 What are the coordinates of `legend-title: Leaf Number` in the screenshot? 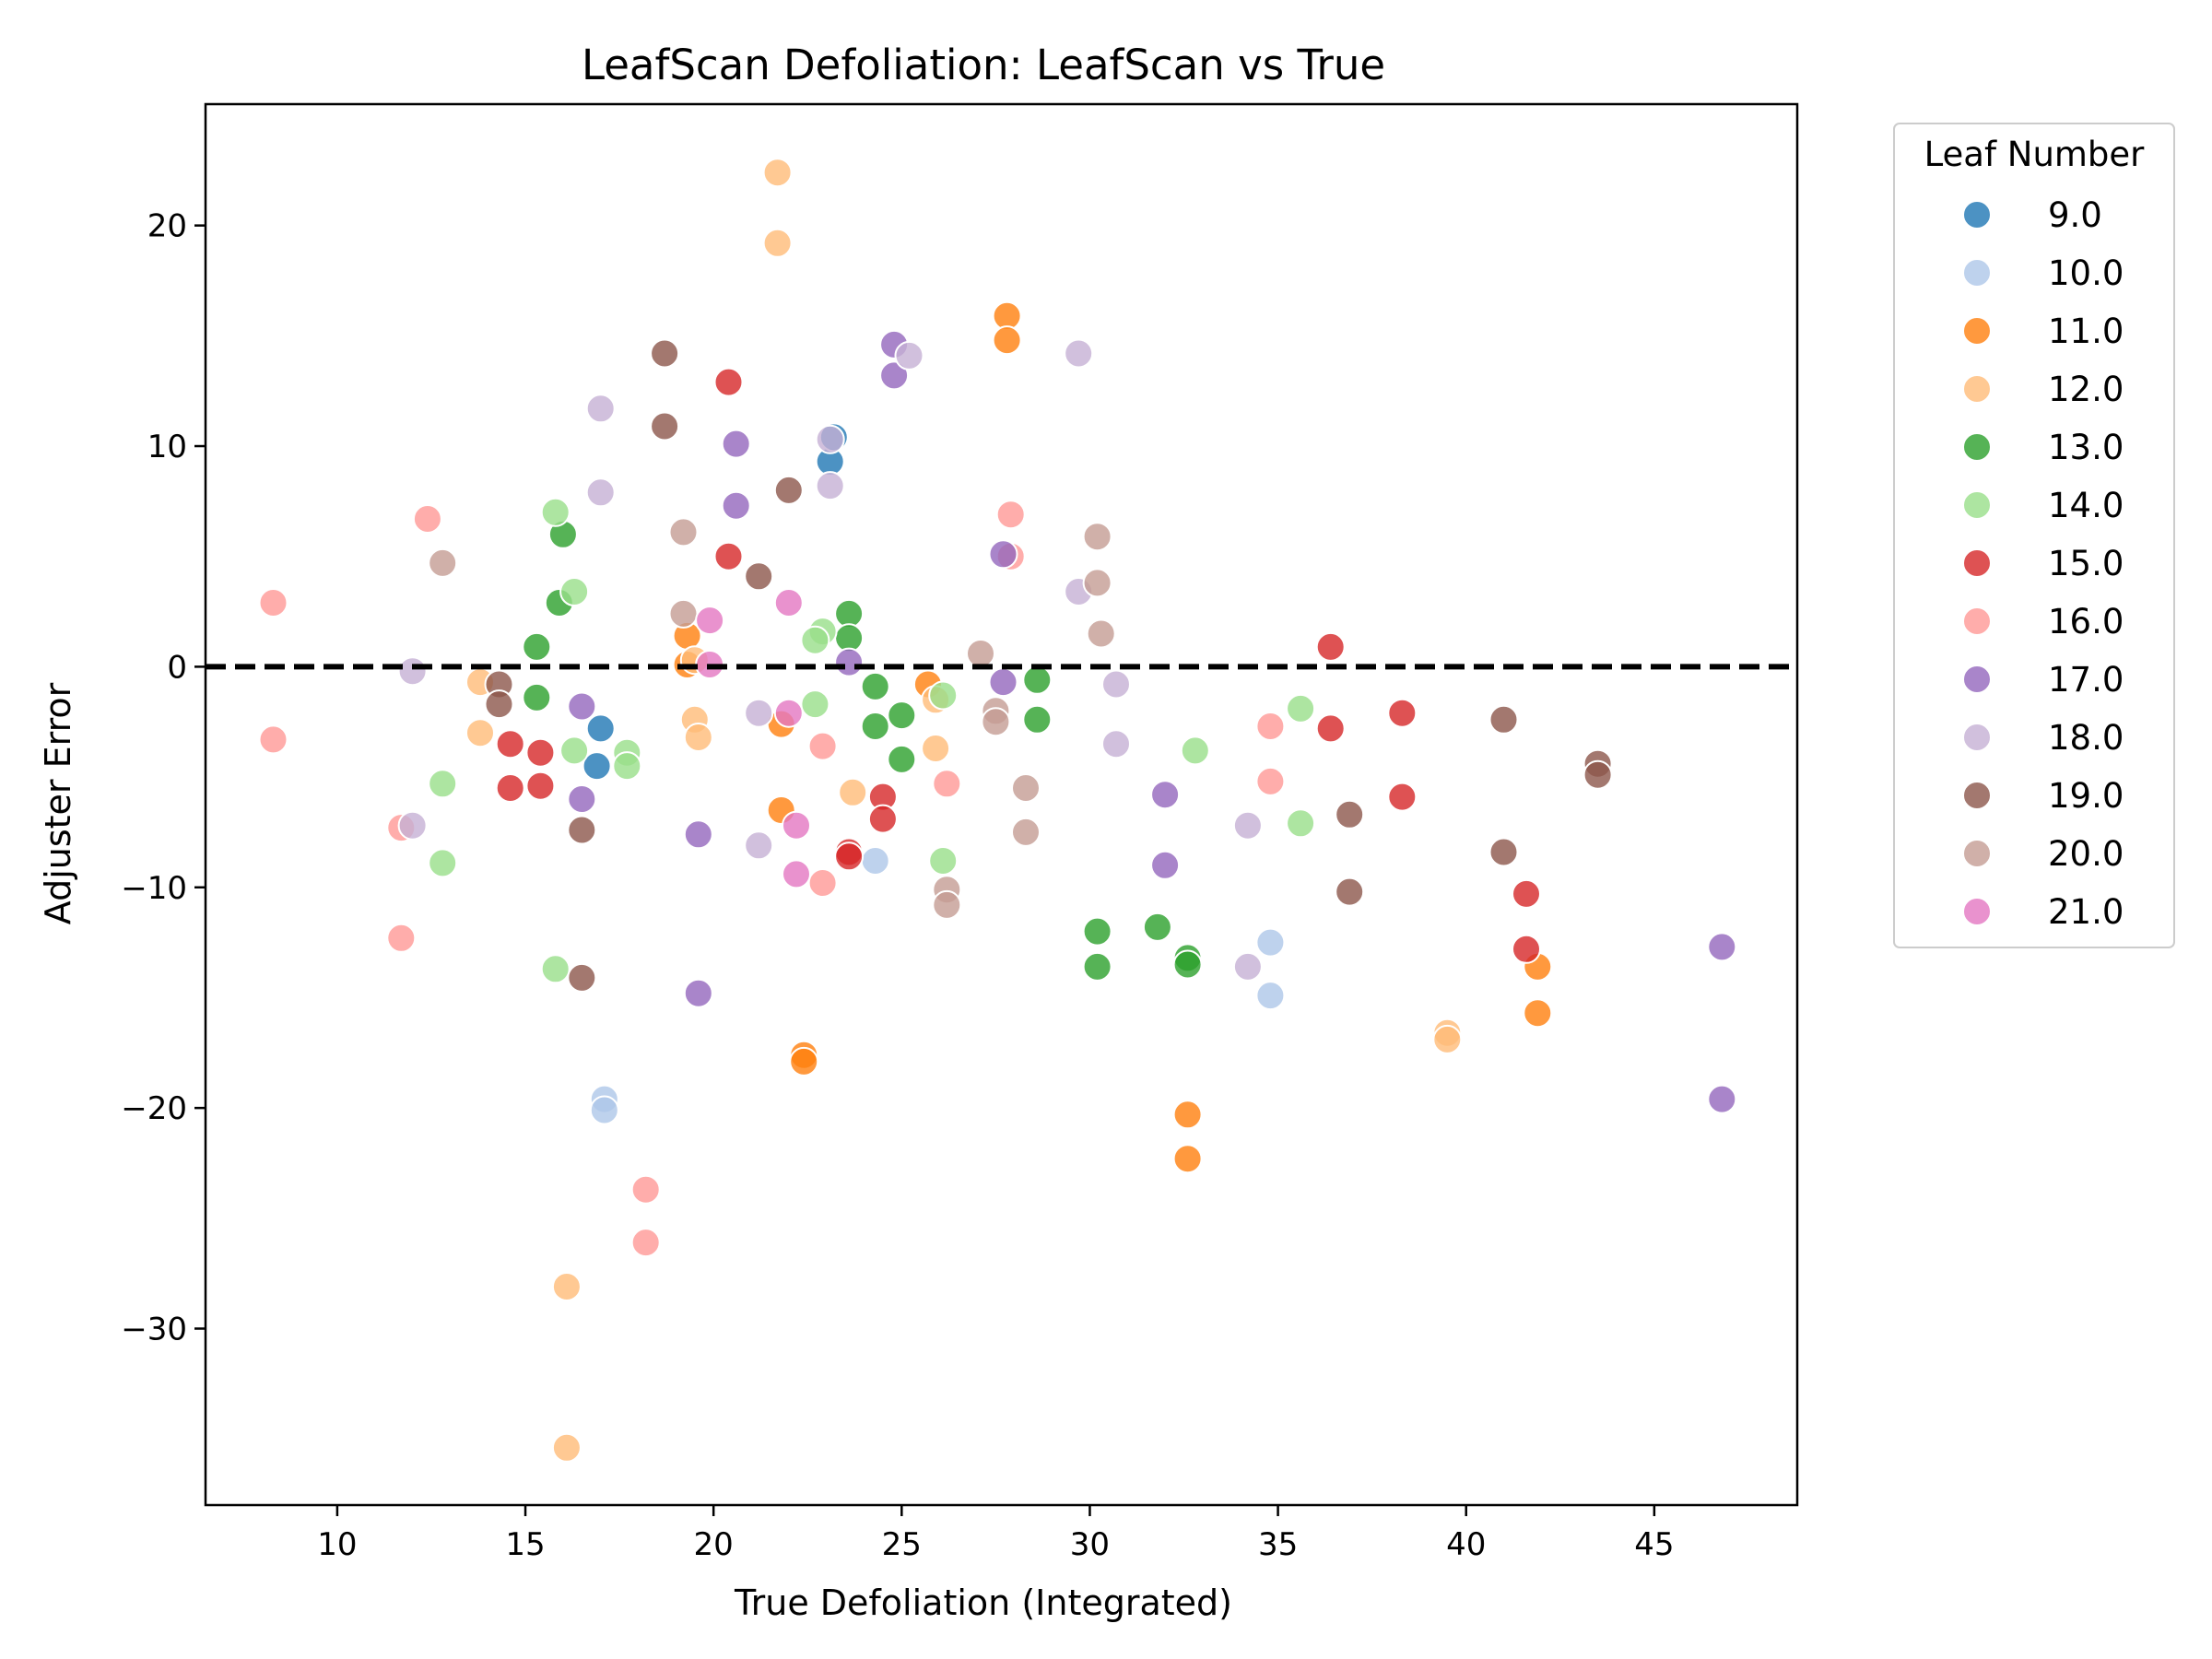 It's located at (2035, 154).